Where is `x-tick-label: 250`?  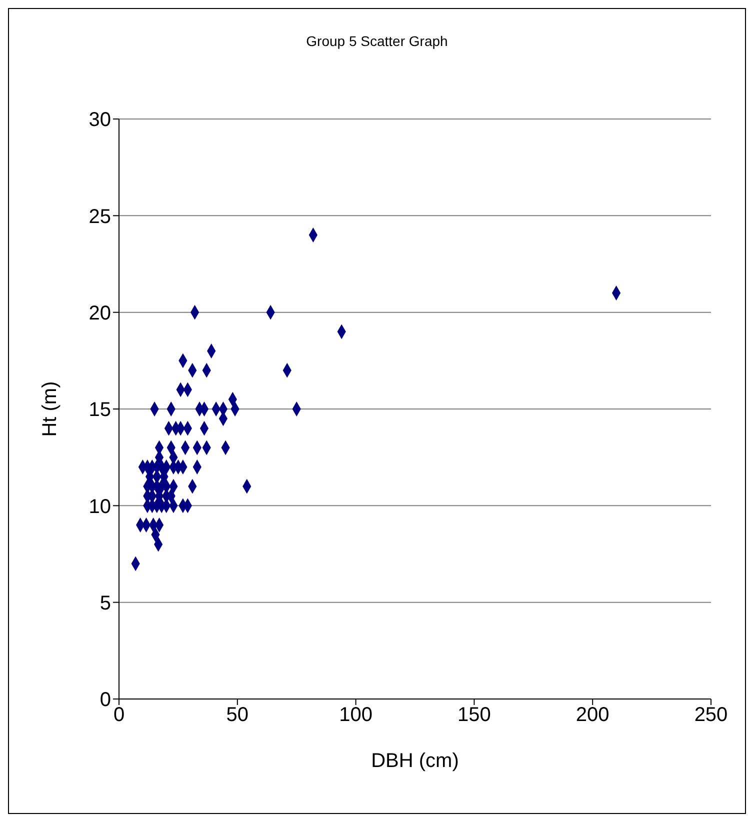
x-tick-label: 250 is located at coordinates (711, 715).